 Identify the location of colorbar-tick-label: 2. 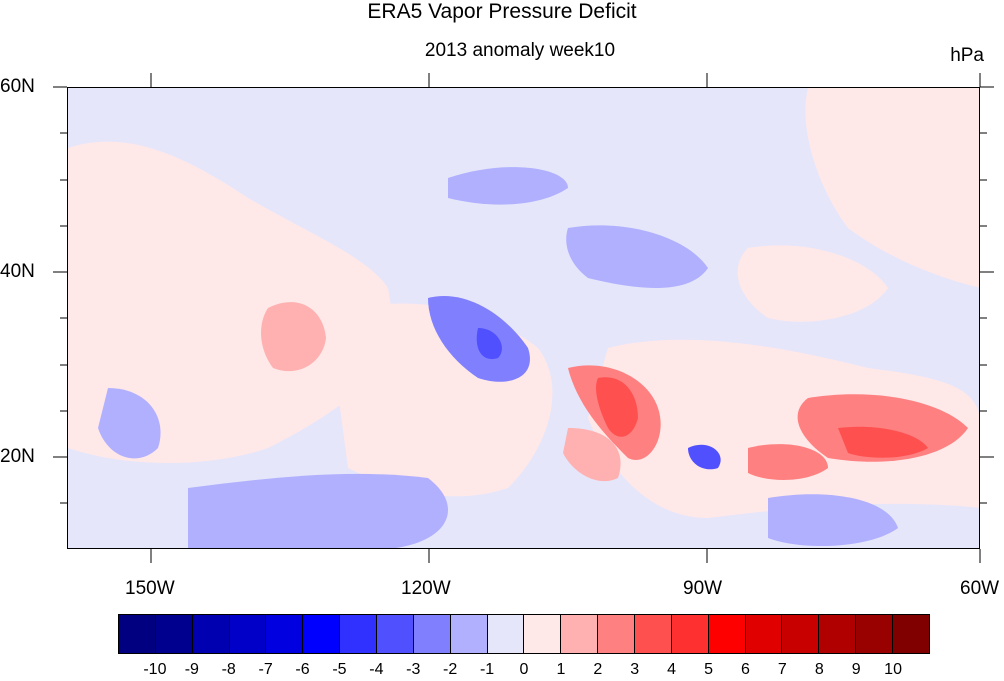
(598, 669).